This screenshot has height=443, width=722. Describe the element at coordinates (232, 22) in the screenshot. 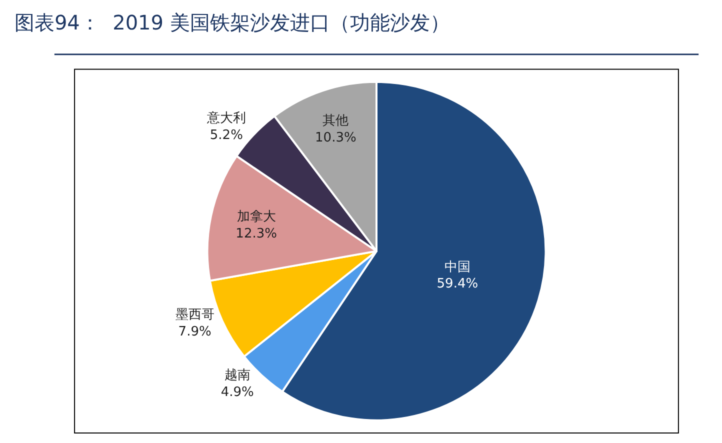

I see `chart-title: 图表94： 2019 美国铁架沙发进口（功能沙发）` at that location.